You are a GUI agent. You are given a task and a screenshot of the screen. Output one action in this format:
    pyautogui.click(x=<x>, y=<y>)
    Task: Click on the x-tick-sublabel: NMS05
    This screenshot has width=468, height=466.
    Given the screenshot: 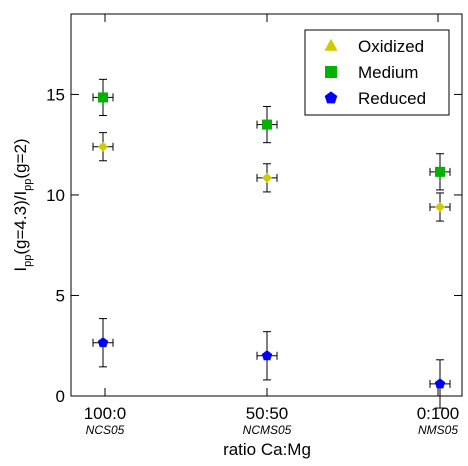 What is the action you would take?
    pyautogui.click(x=438, y=430)
    